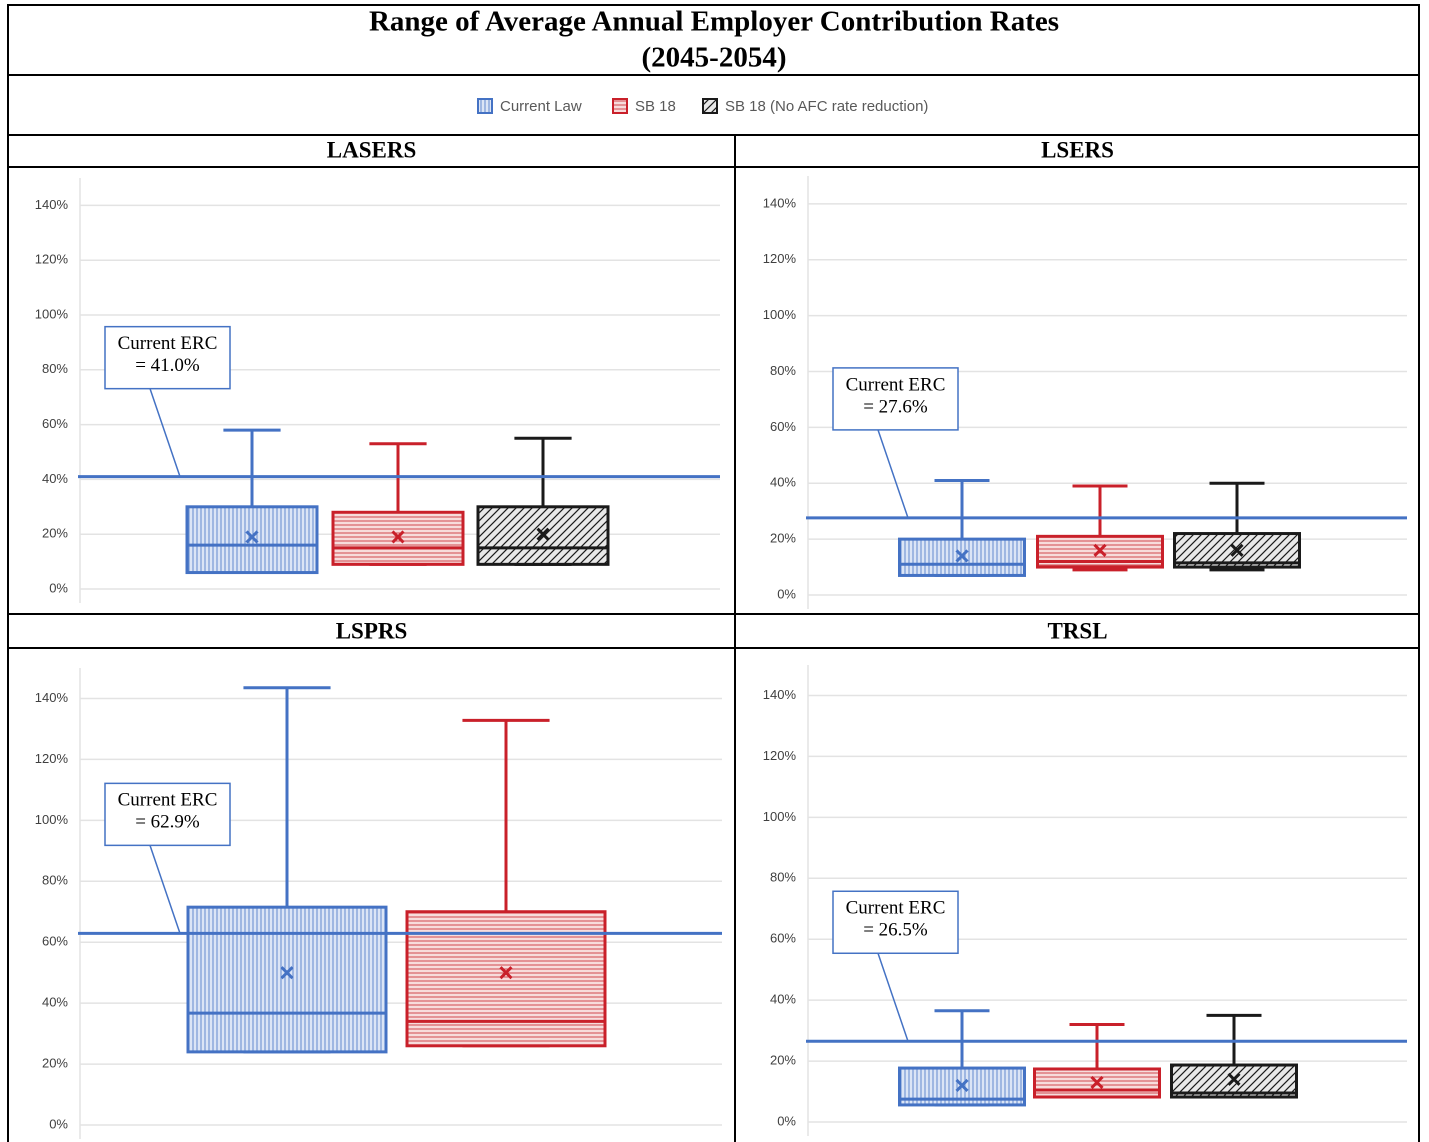 The height and width of the screenshot is (1142, 1429). Describe the element at coordinates (1077, 149) in the screenshot. I see `panel-title: LSERS` at that location.